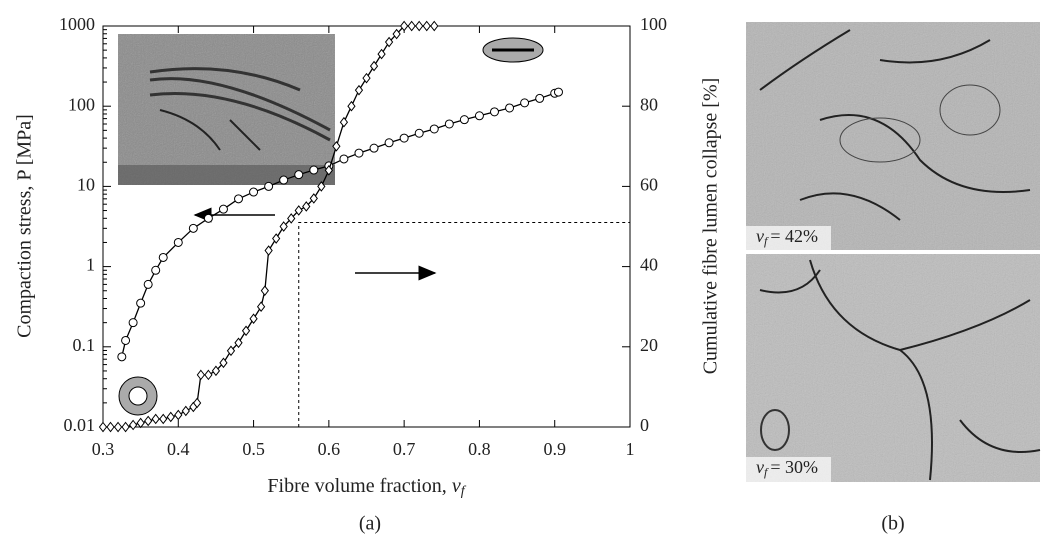 This screenshot has width=1041, height=543. I want to click on y-tick-label: 0.01, so click(80, 425).